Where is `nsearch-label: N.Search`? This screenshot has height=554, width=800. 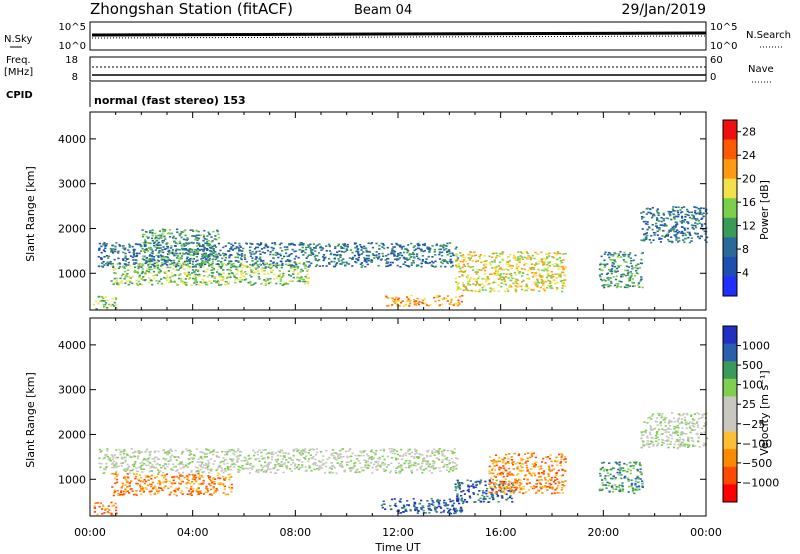 nsearch-label: N.Search is located at coordinates (768, 35).